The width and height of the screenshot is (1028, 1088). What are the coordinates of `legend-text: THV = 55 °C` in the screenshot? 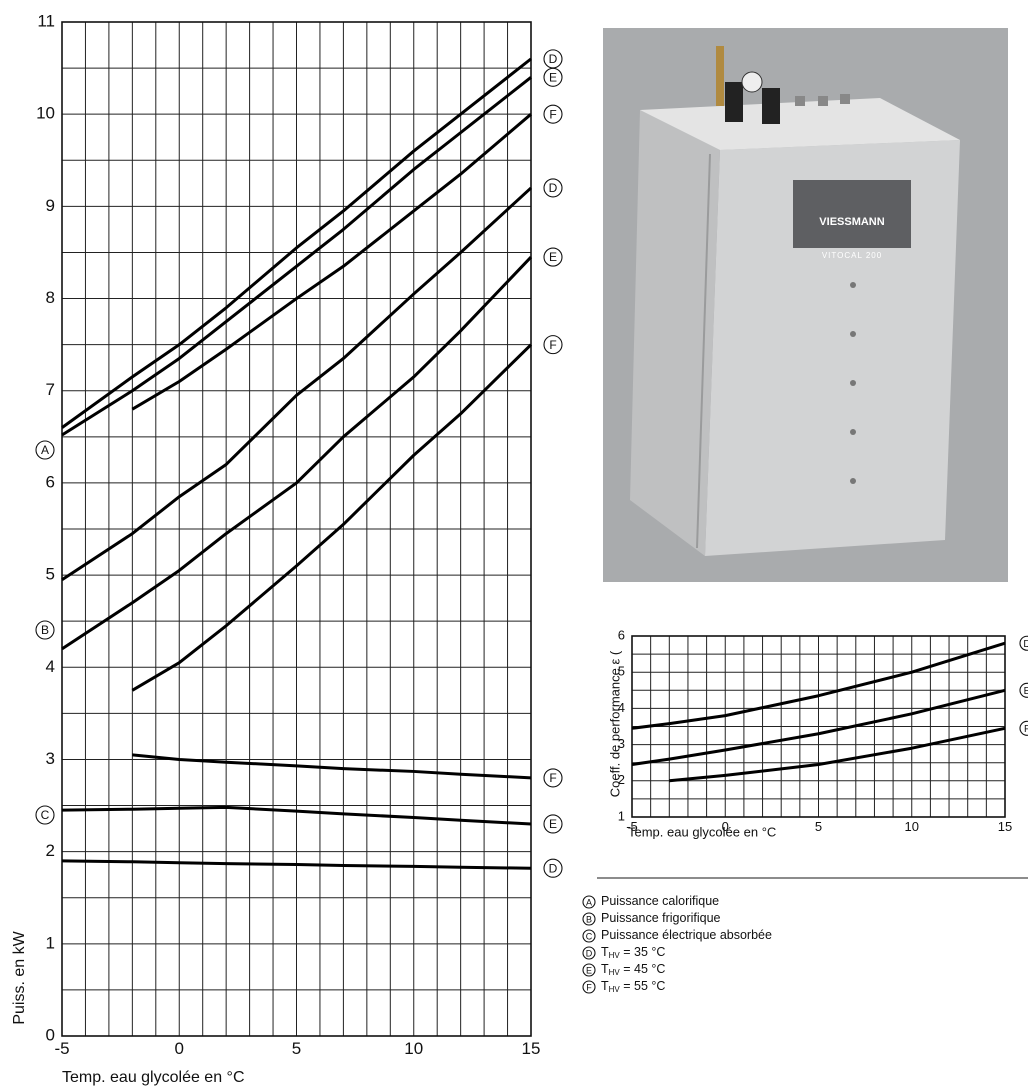 It's located at (633, 986).